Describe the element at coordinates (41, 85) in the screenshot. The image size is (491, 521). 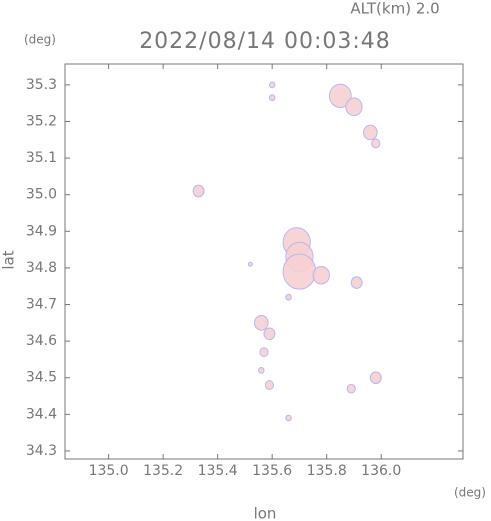
I see `y-tick-label: 35.3` at that location.